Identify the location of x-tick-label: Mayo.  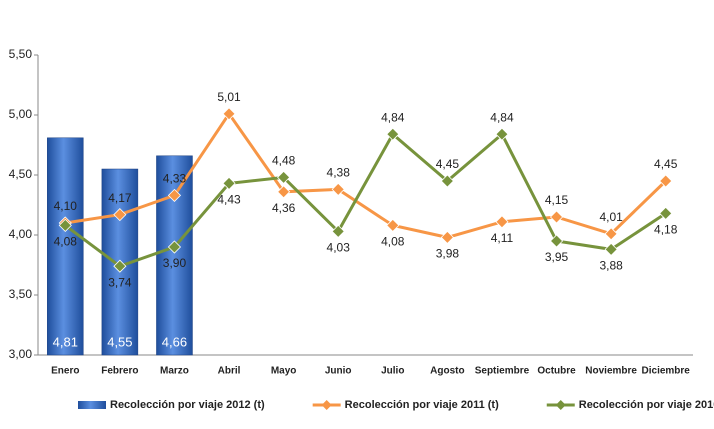
(284, 371).